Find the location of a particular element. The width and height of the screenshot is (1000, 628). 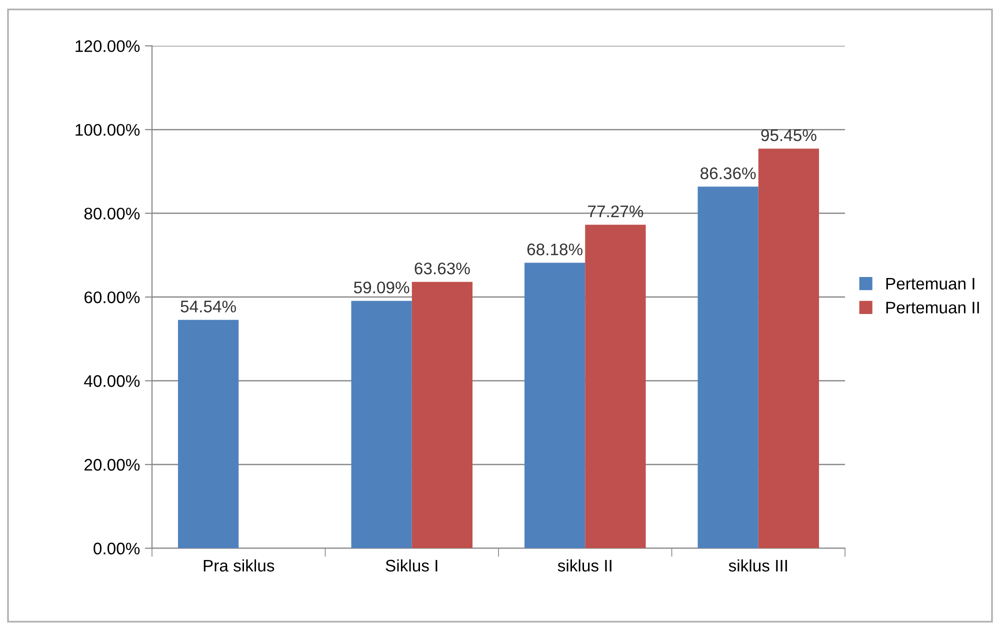

x-tick-label: siklus II is located at coordinates (585, 565).